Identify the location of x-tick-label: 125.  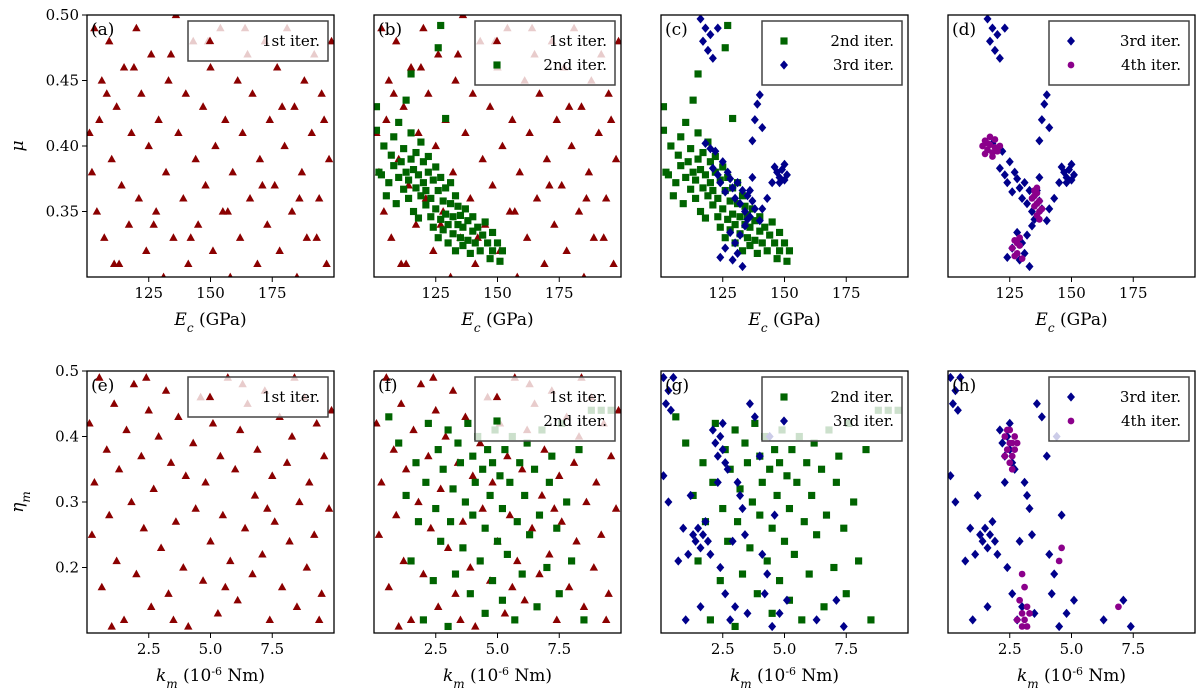
(435, 293).